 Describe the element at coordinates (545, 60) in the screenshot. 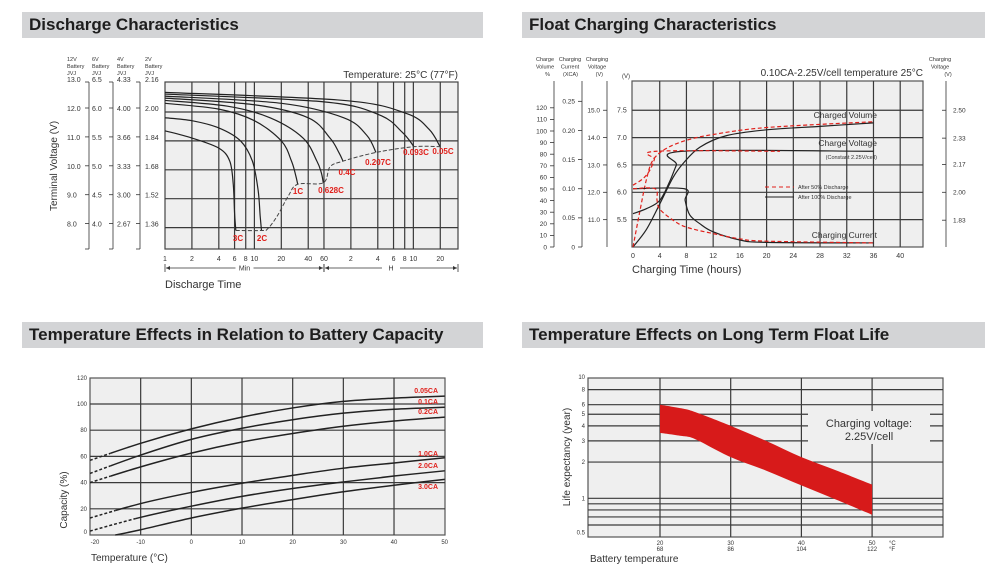

I see `y-axis-header: Charge` at that location.